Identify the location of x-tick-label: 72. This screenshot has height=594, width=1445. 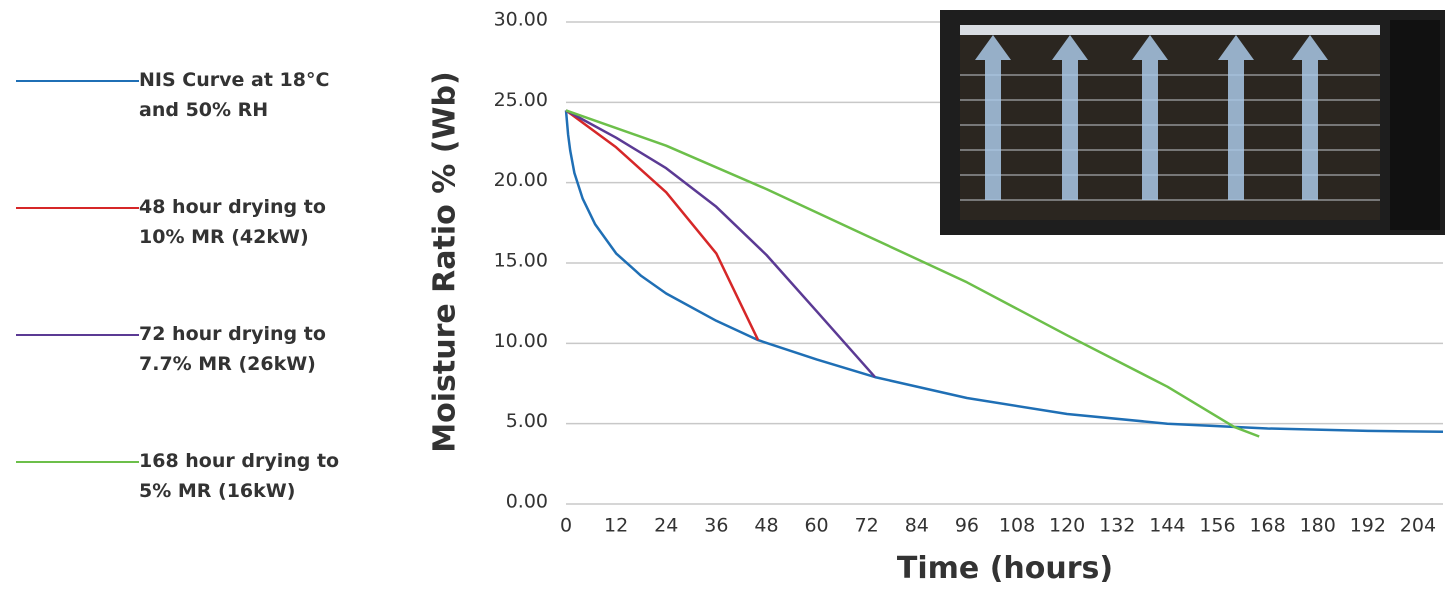
(867, 526).